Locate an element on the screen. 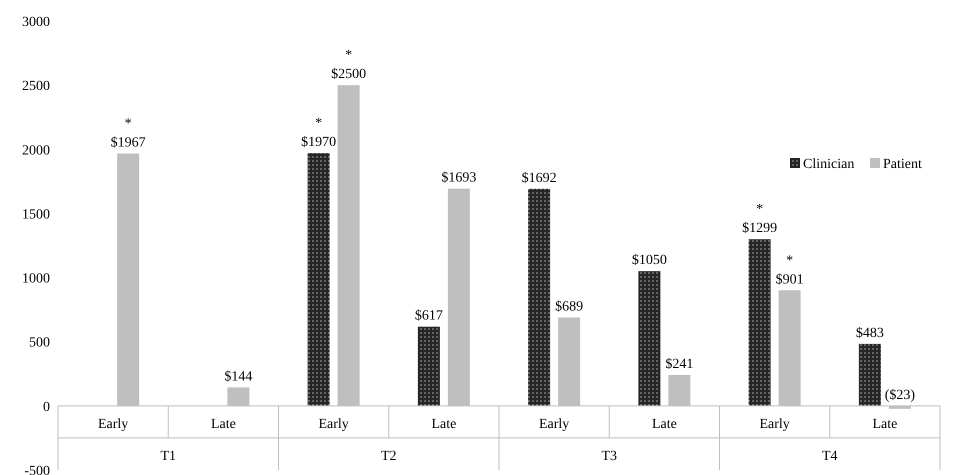  annotation: T2 is located at coordinates (388, 456).